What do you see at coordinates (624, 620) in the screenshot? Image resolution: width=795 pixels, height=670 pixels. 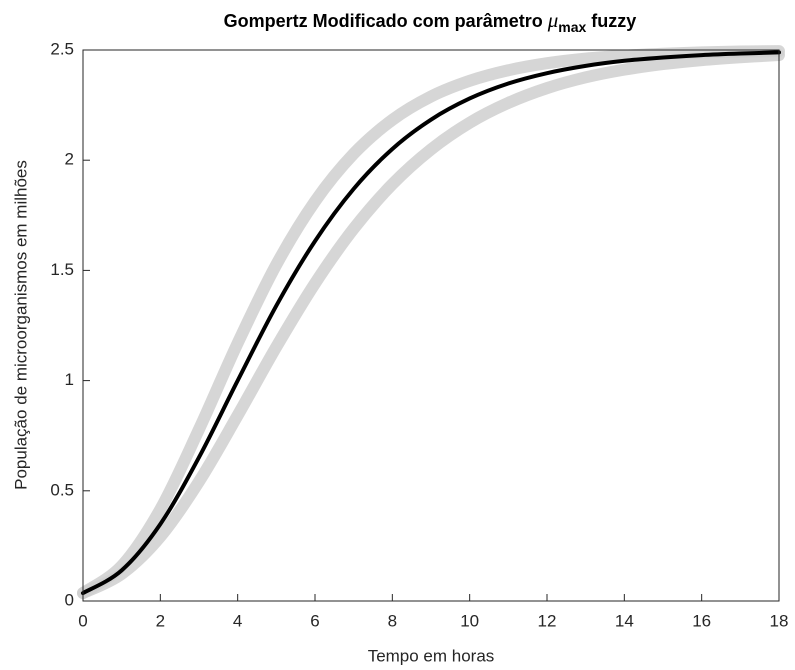 I see `x-tick-label: 14` at bounding box center [624, 620].